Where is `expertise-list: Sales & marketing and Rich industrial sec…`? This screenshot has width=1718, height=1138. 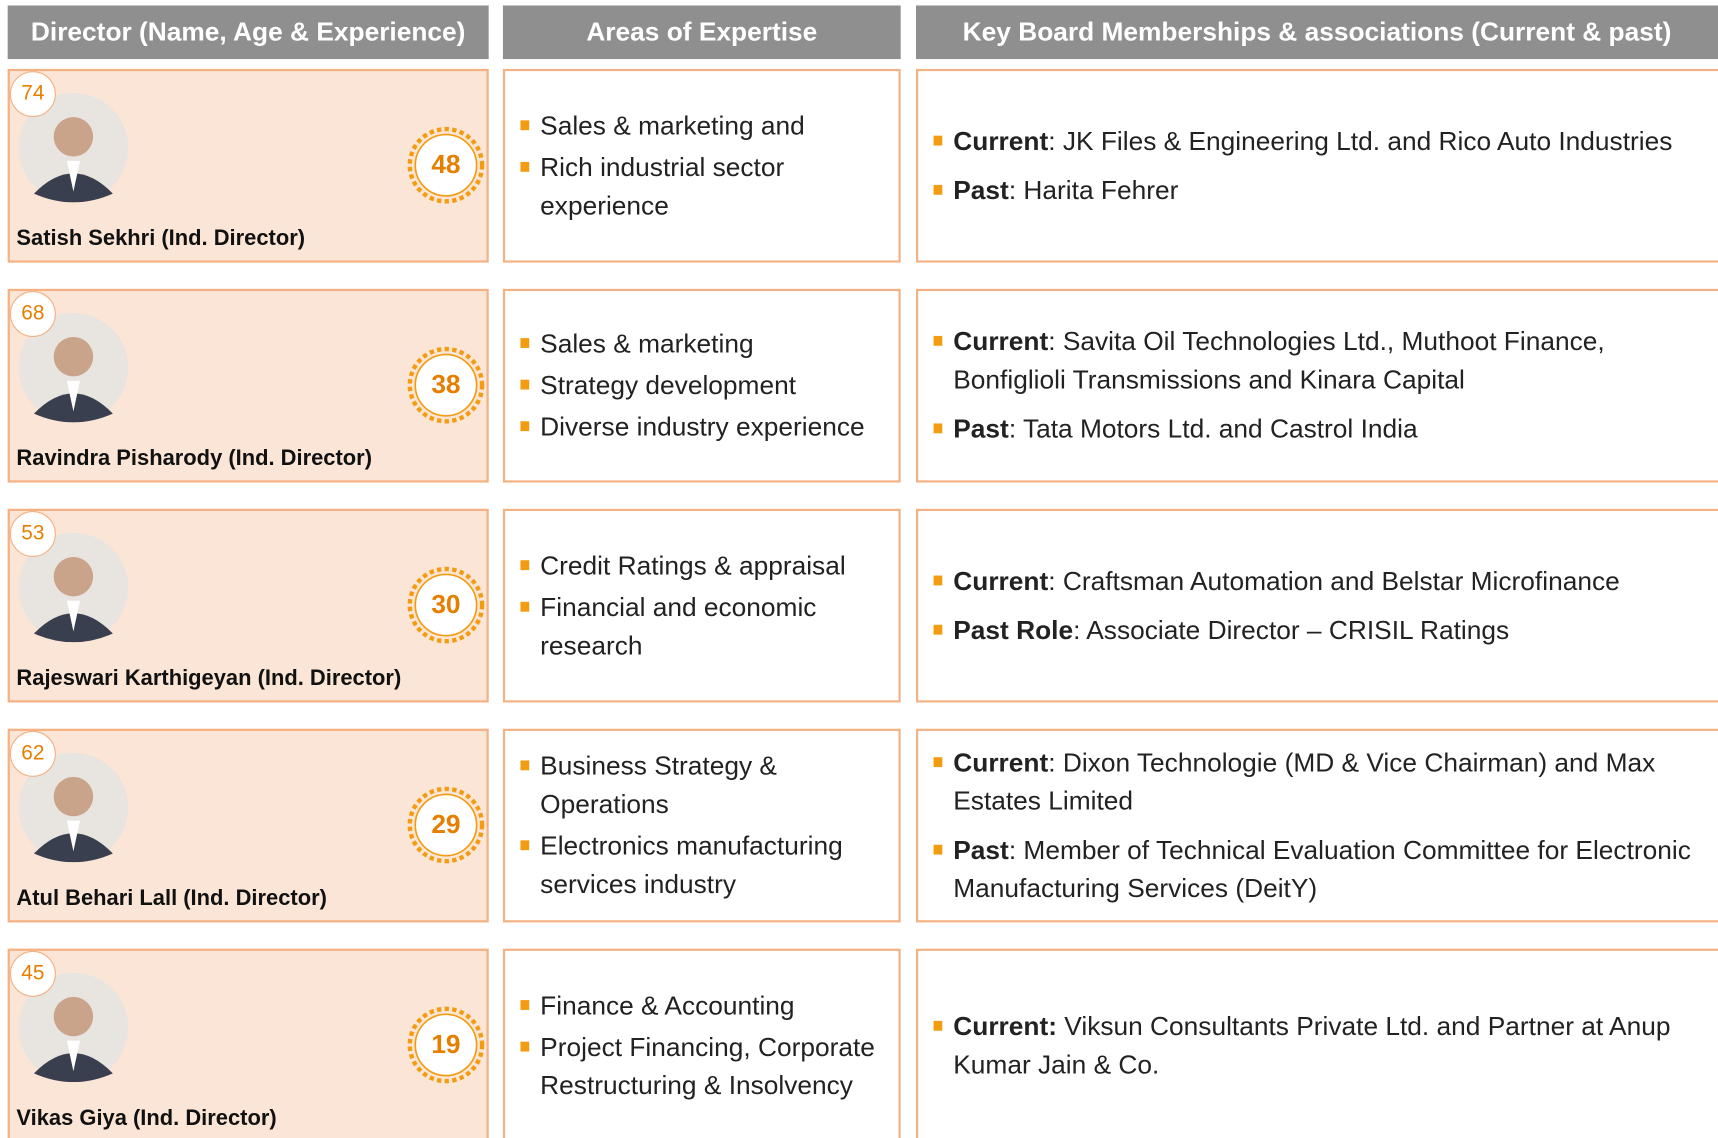
expertise-list: Sales & marketing and Rich industrial sec… is located at coordinates (702, 165).